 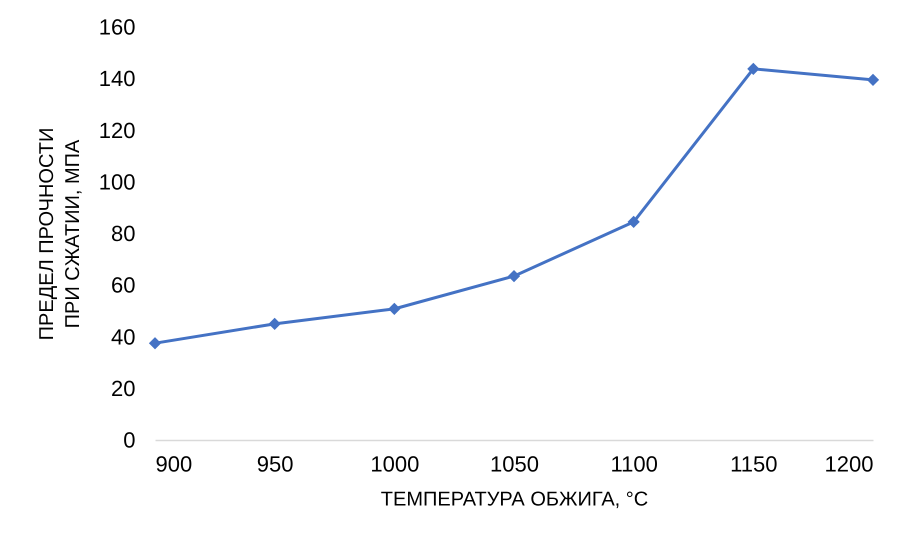 I want to click on y-tick-label: 0, so click(x=129, y=440).